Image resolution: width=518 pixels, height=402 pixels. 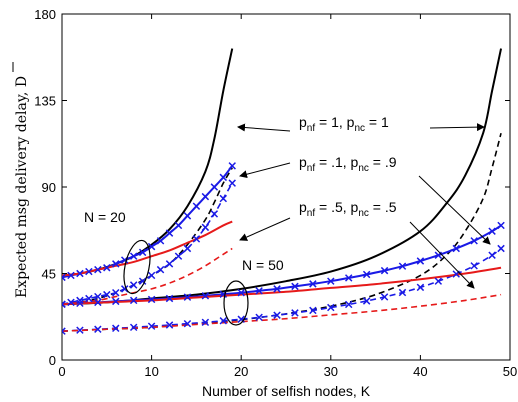 What do you see at coordinates (457, 127) in the screenshot?
I see `arrow-p1-right` at bounding box center [457, 127].